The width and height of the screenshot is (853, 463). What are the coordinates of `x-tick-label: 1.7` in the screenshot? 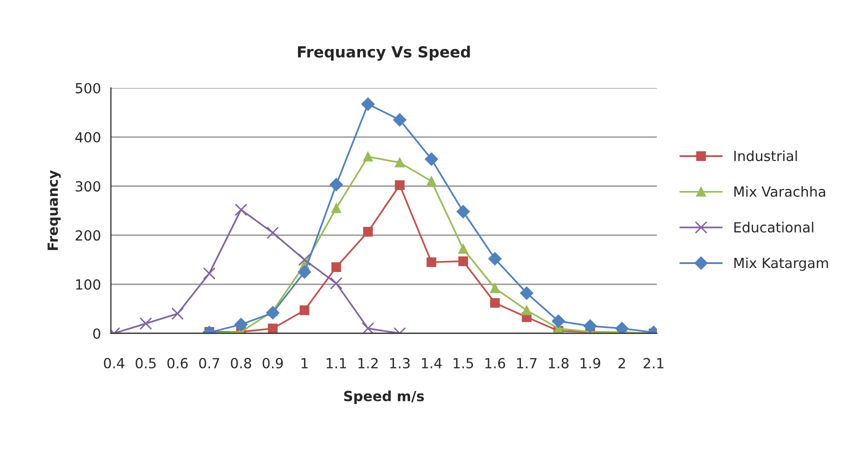 It's located at (527, 363).